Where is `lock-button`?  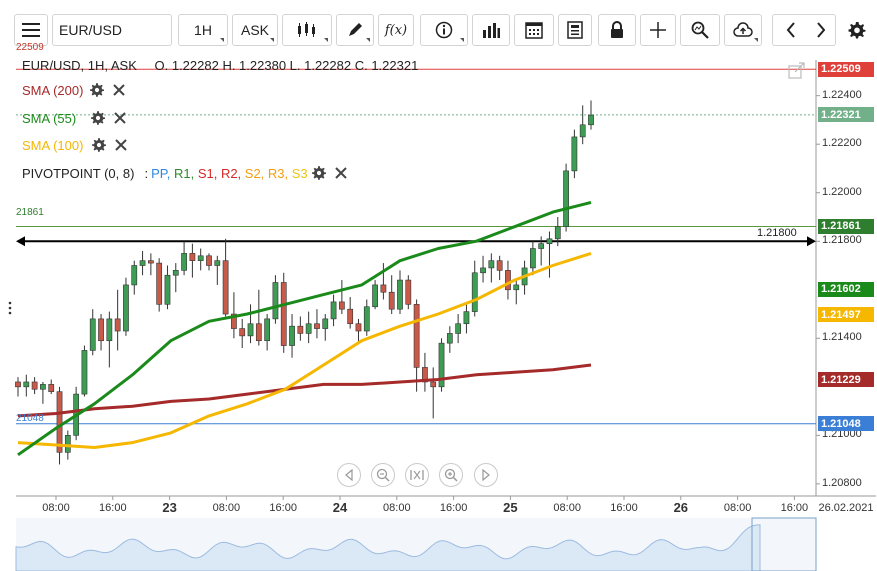
lock-button is located at coordinates (617, 30).